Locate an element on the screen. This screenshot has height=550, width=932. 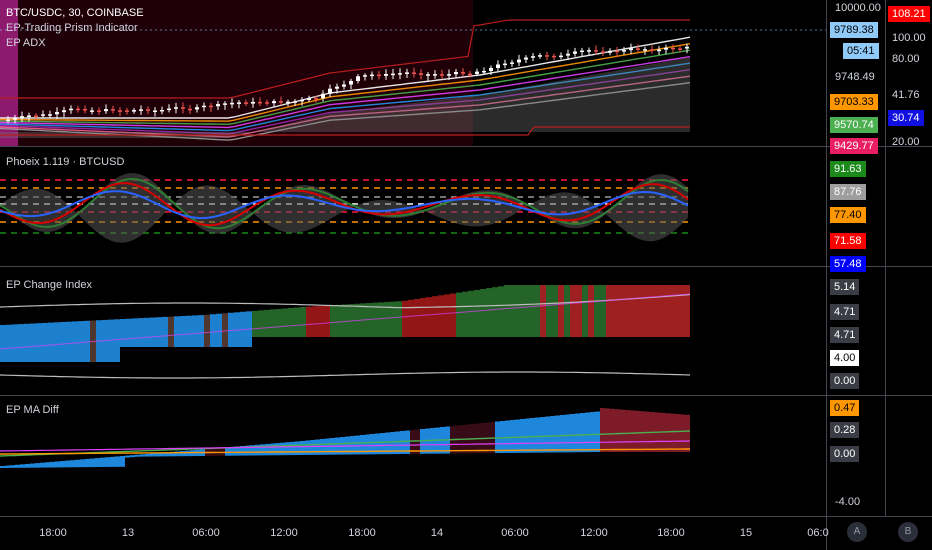
auto-scale-button: A is located at coordinates (857, 532).